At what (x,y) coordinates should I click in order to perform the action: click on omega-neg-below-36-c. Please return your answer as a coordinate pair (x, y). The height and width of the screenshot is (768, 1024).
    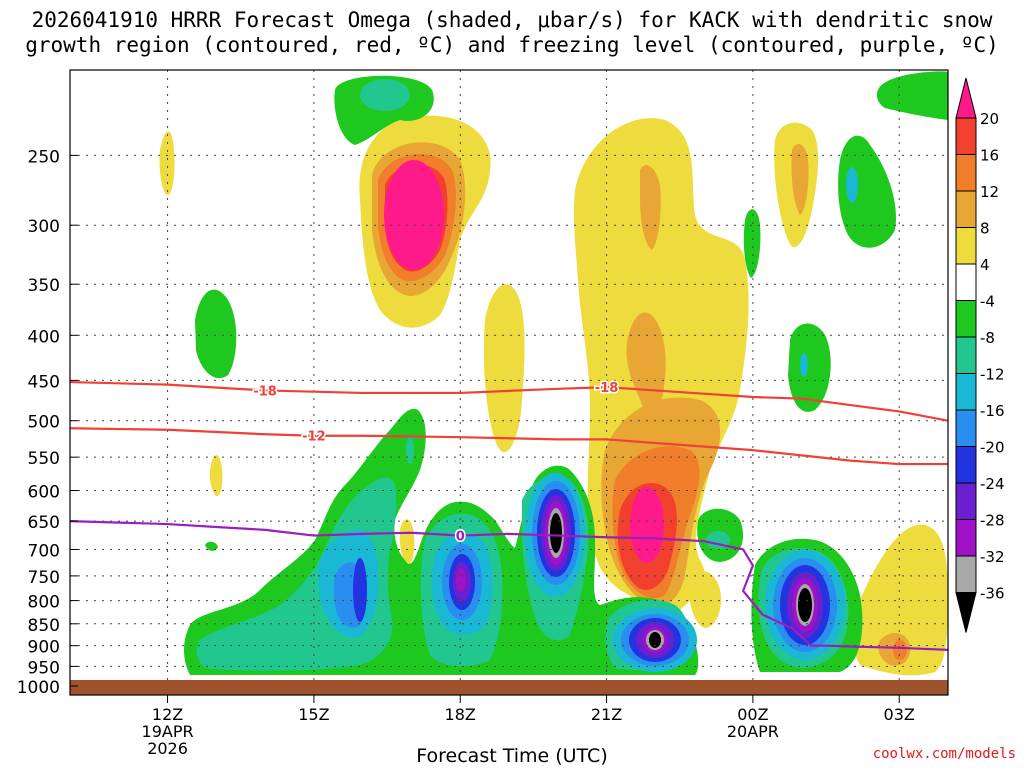
    Looking at the image, I should click on (556, 533).